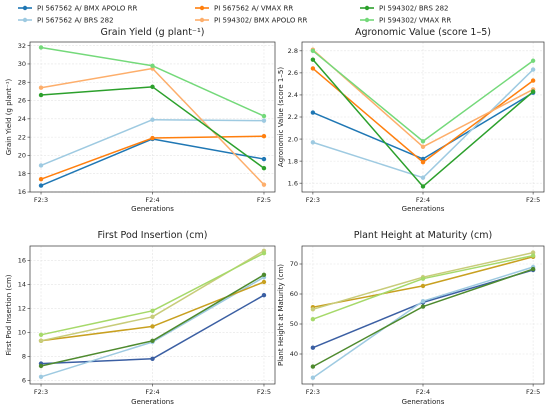  What do you see at coordinates (293, 117) in the screenshot?
I see `tick-label-y: 2.2` at bounding box center [293, 117].